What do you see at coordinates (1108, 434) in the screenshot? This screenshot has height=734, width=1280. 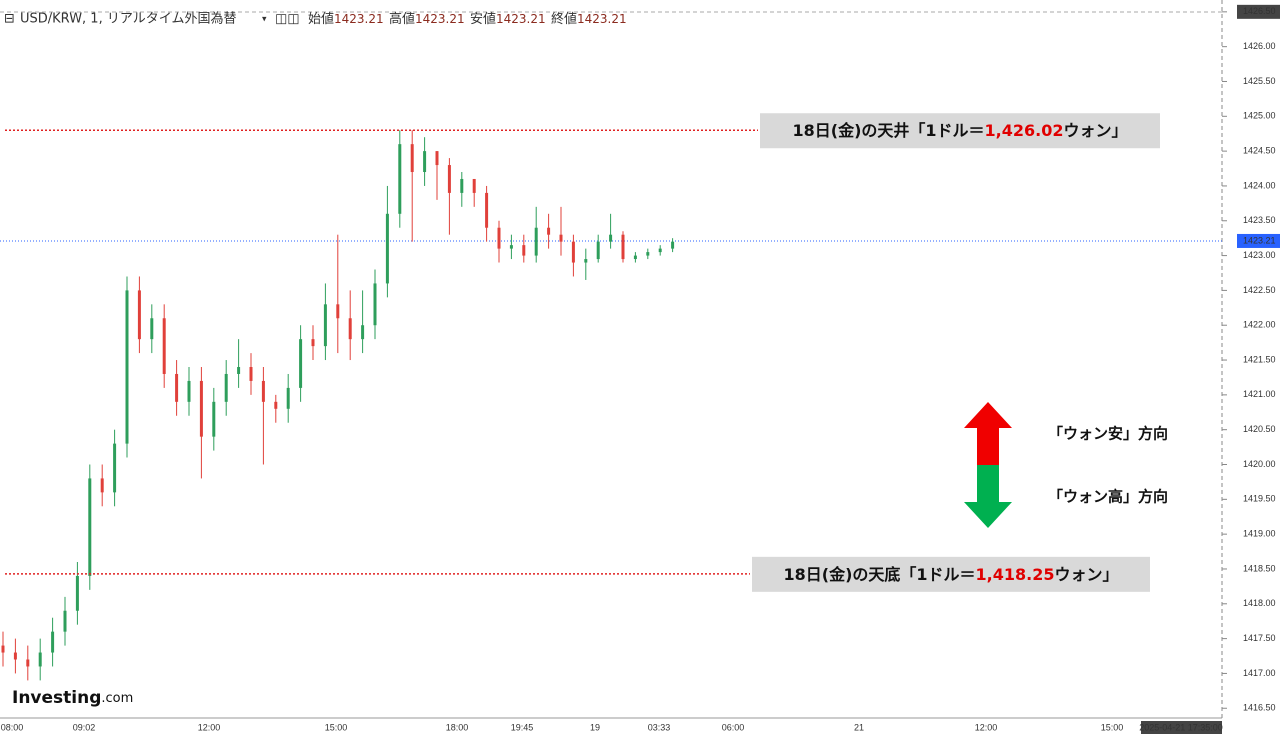 I see `arrow-up-label: 「ウォン安」方向` at bounding box center [1108, 434].